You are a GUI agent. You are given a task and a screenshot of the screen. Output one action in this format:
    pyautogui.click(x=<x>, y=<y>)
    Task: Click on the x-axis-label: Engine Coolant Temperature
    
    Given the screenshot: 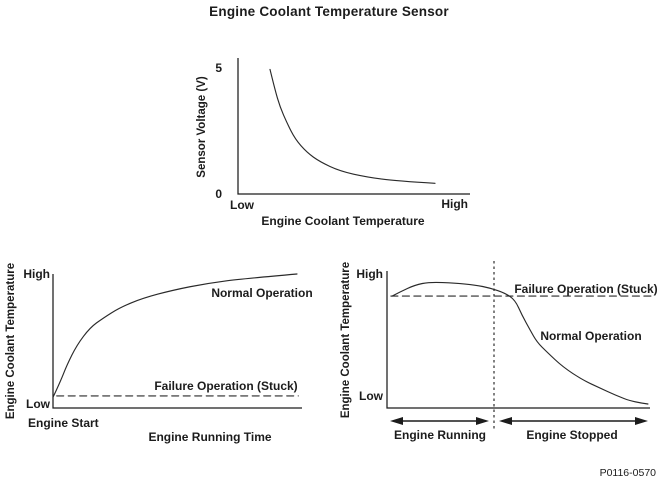 What is the action you would take?
    pyautogui.click(x=342, y=221)
    